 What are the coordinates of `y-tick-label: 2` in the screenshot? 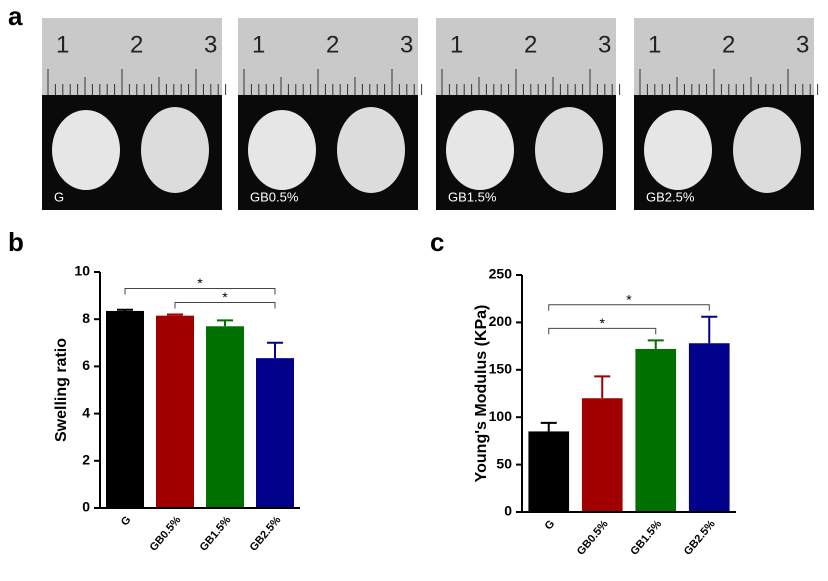 It's located at (86, 460).